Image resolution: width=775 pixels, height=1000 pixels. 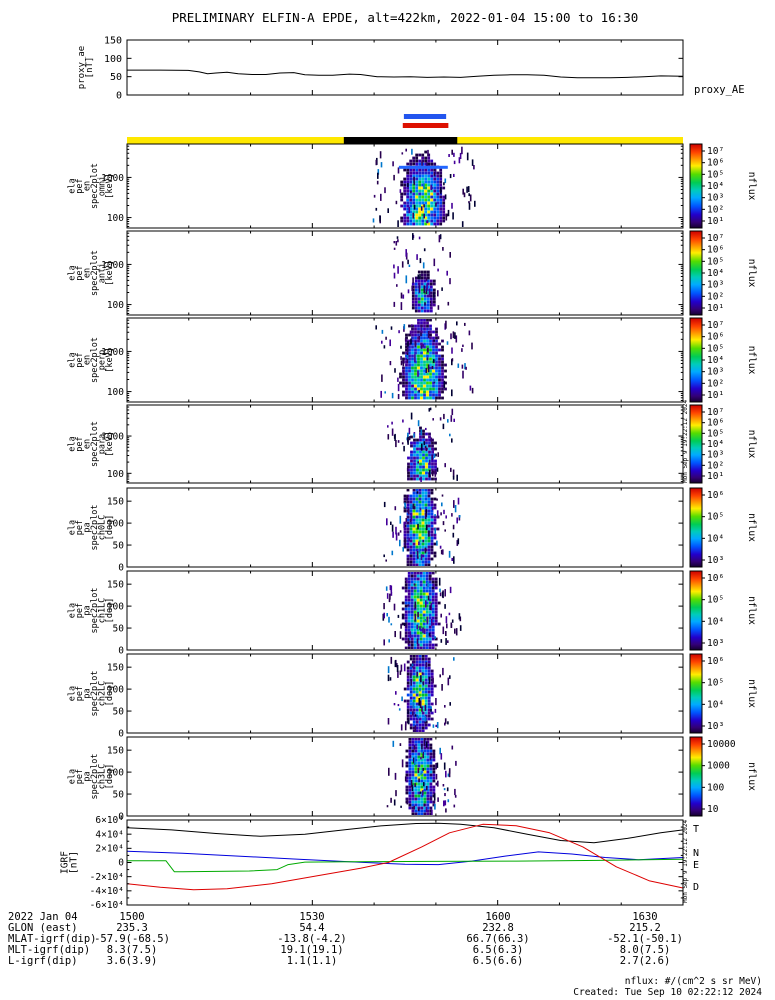 I want to click on spectro-y-axis-title: pef, so click(x=80, y=693).